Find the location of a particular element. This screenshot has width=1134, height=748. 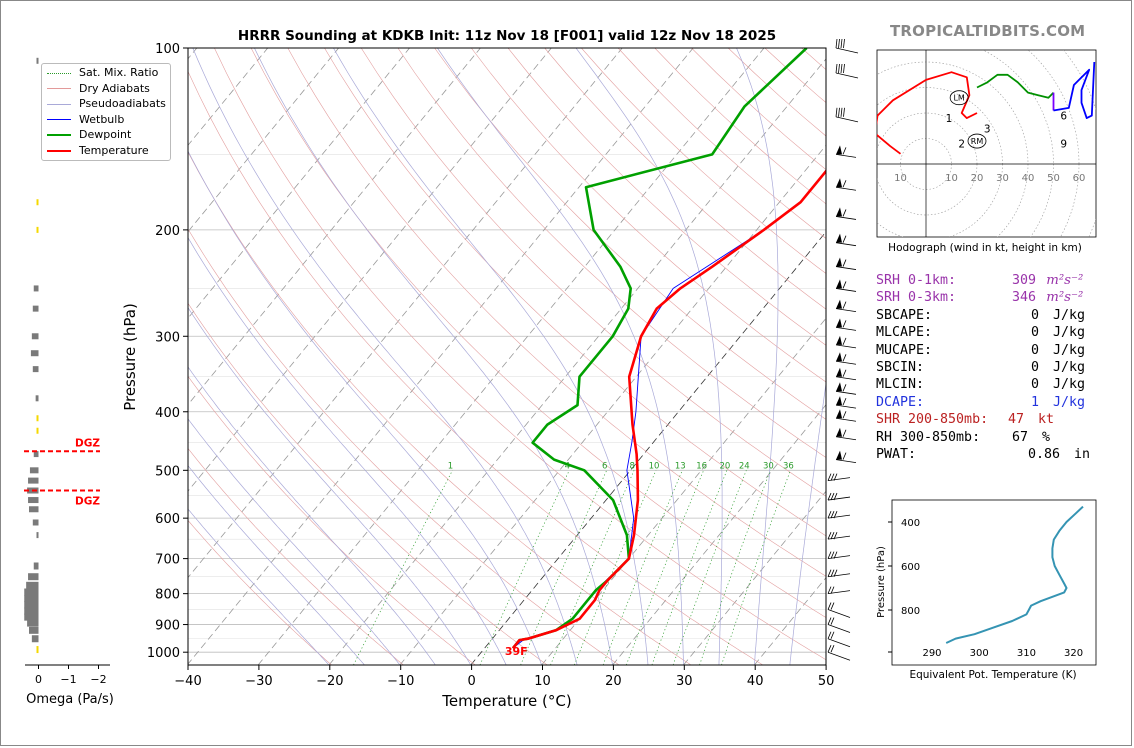

mixing-ratio-label: 16 is located at coordinates (701, 466).